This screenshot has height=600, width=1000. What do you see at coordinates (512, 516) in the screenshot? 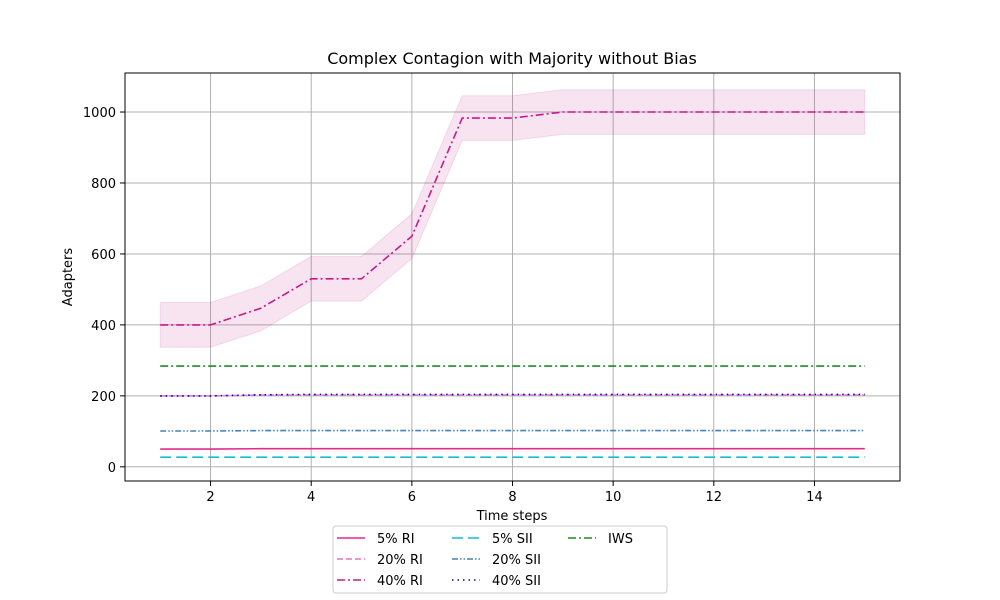
I see `x-axis-label: Time steps` at bounding box center [512, 516].